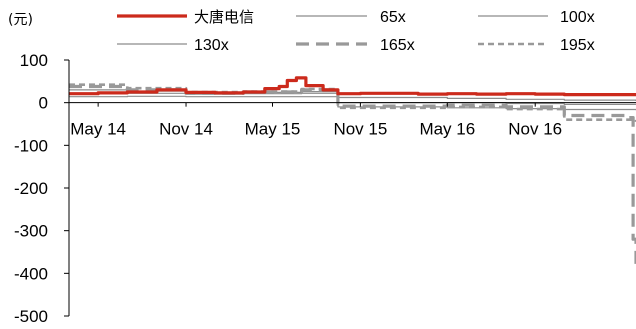 The image size is (636, 329). I want to click on x-tick-label: May 15, so click(273, 129).